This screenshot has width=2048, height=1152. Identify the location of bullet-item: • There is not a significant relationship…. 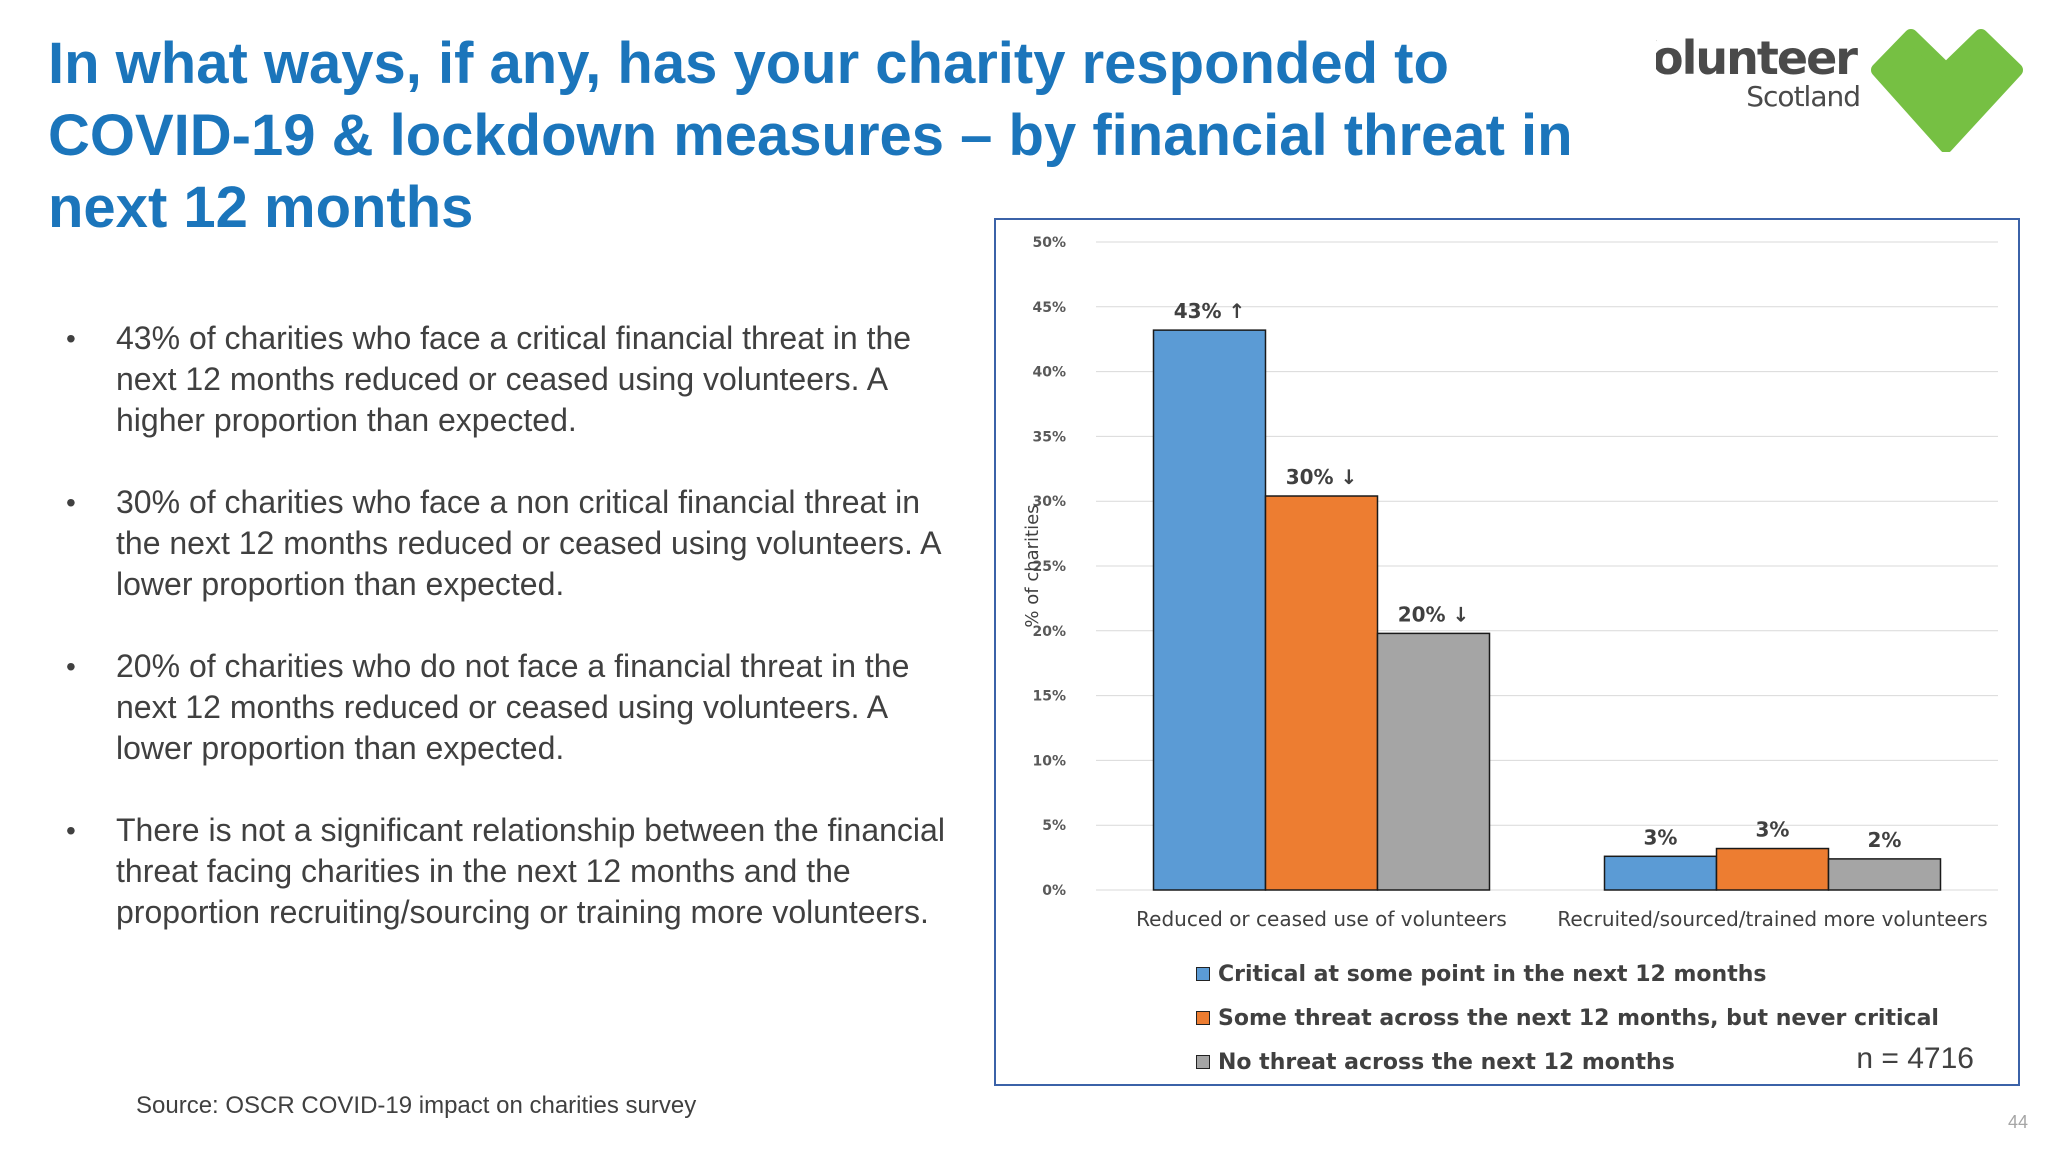
(512, 871).